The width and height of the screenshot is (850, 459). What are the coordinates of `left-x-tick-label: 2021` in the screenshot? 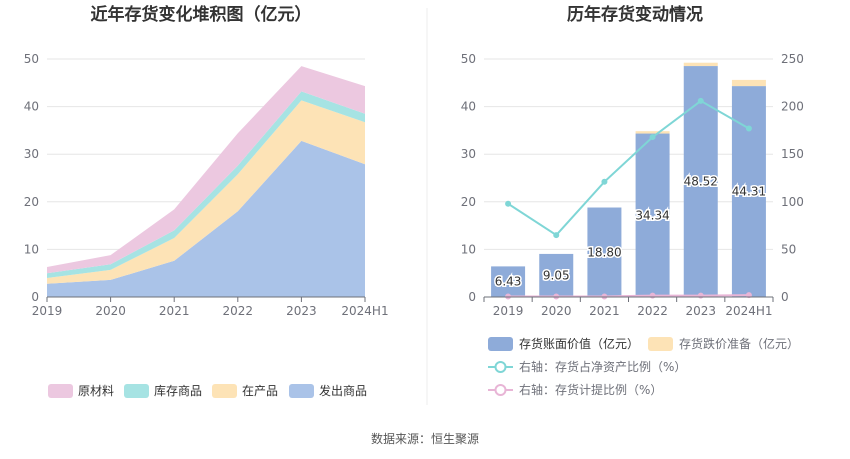 It's located at (174, 311).